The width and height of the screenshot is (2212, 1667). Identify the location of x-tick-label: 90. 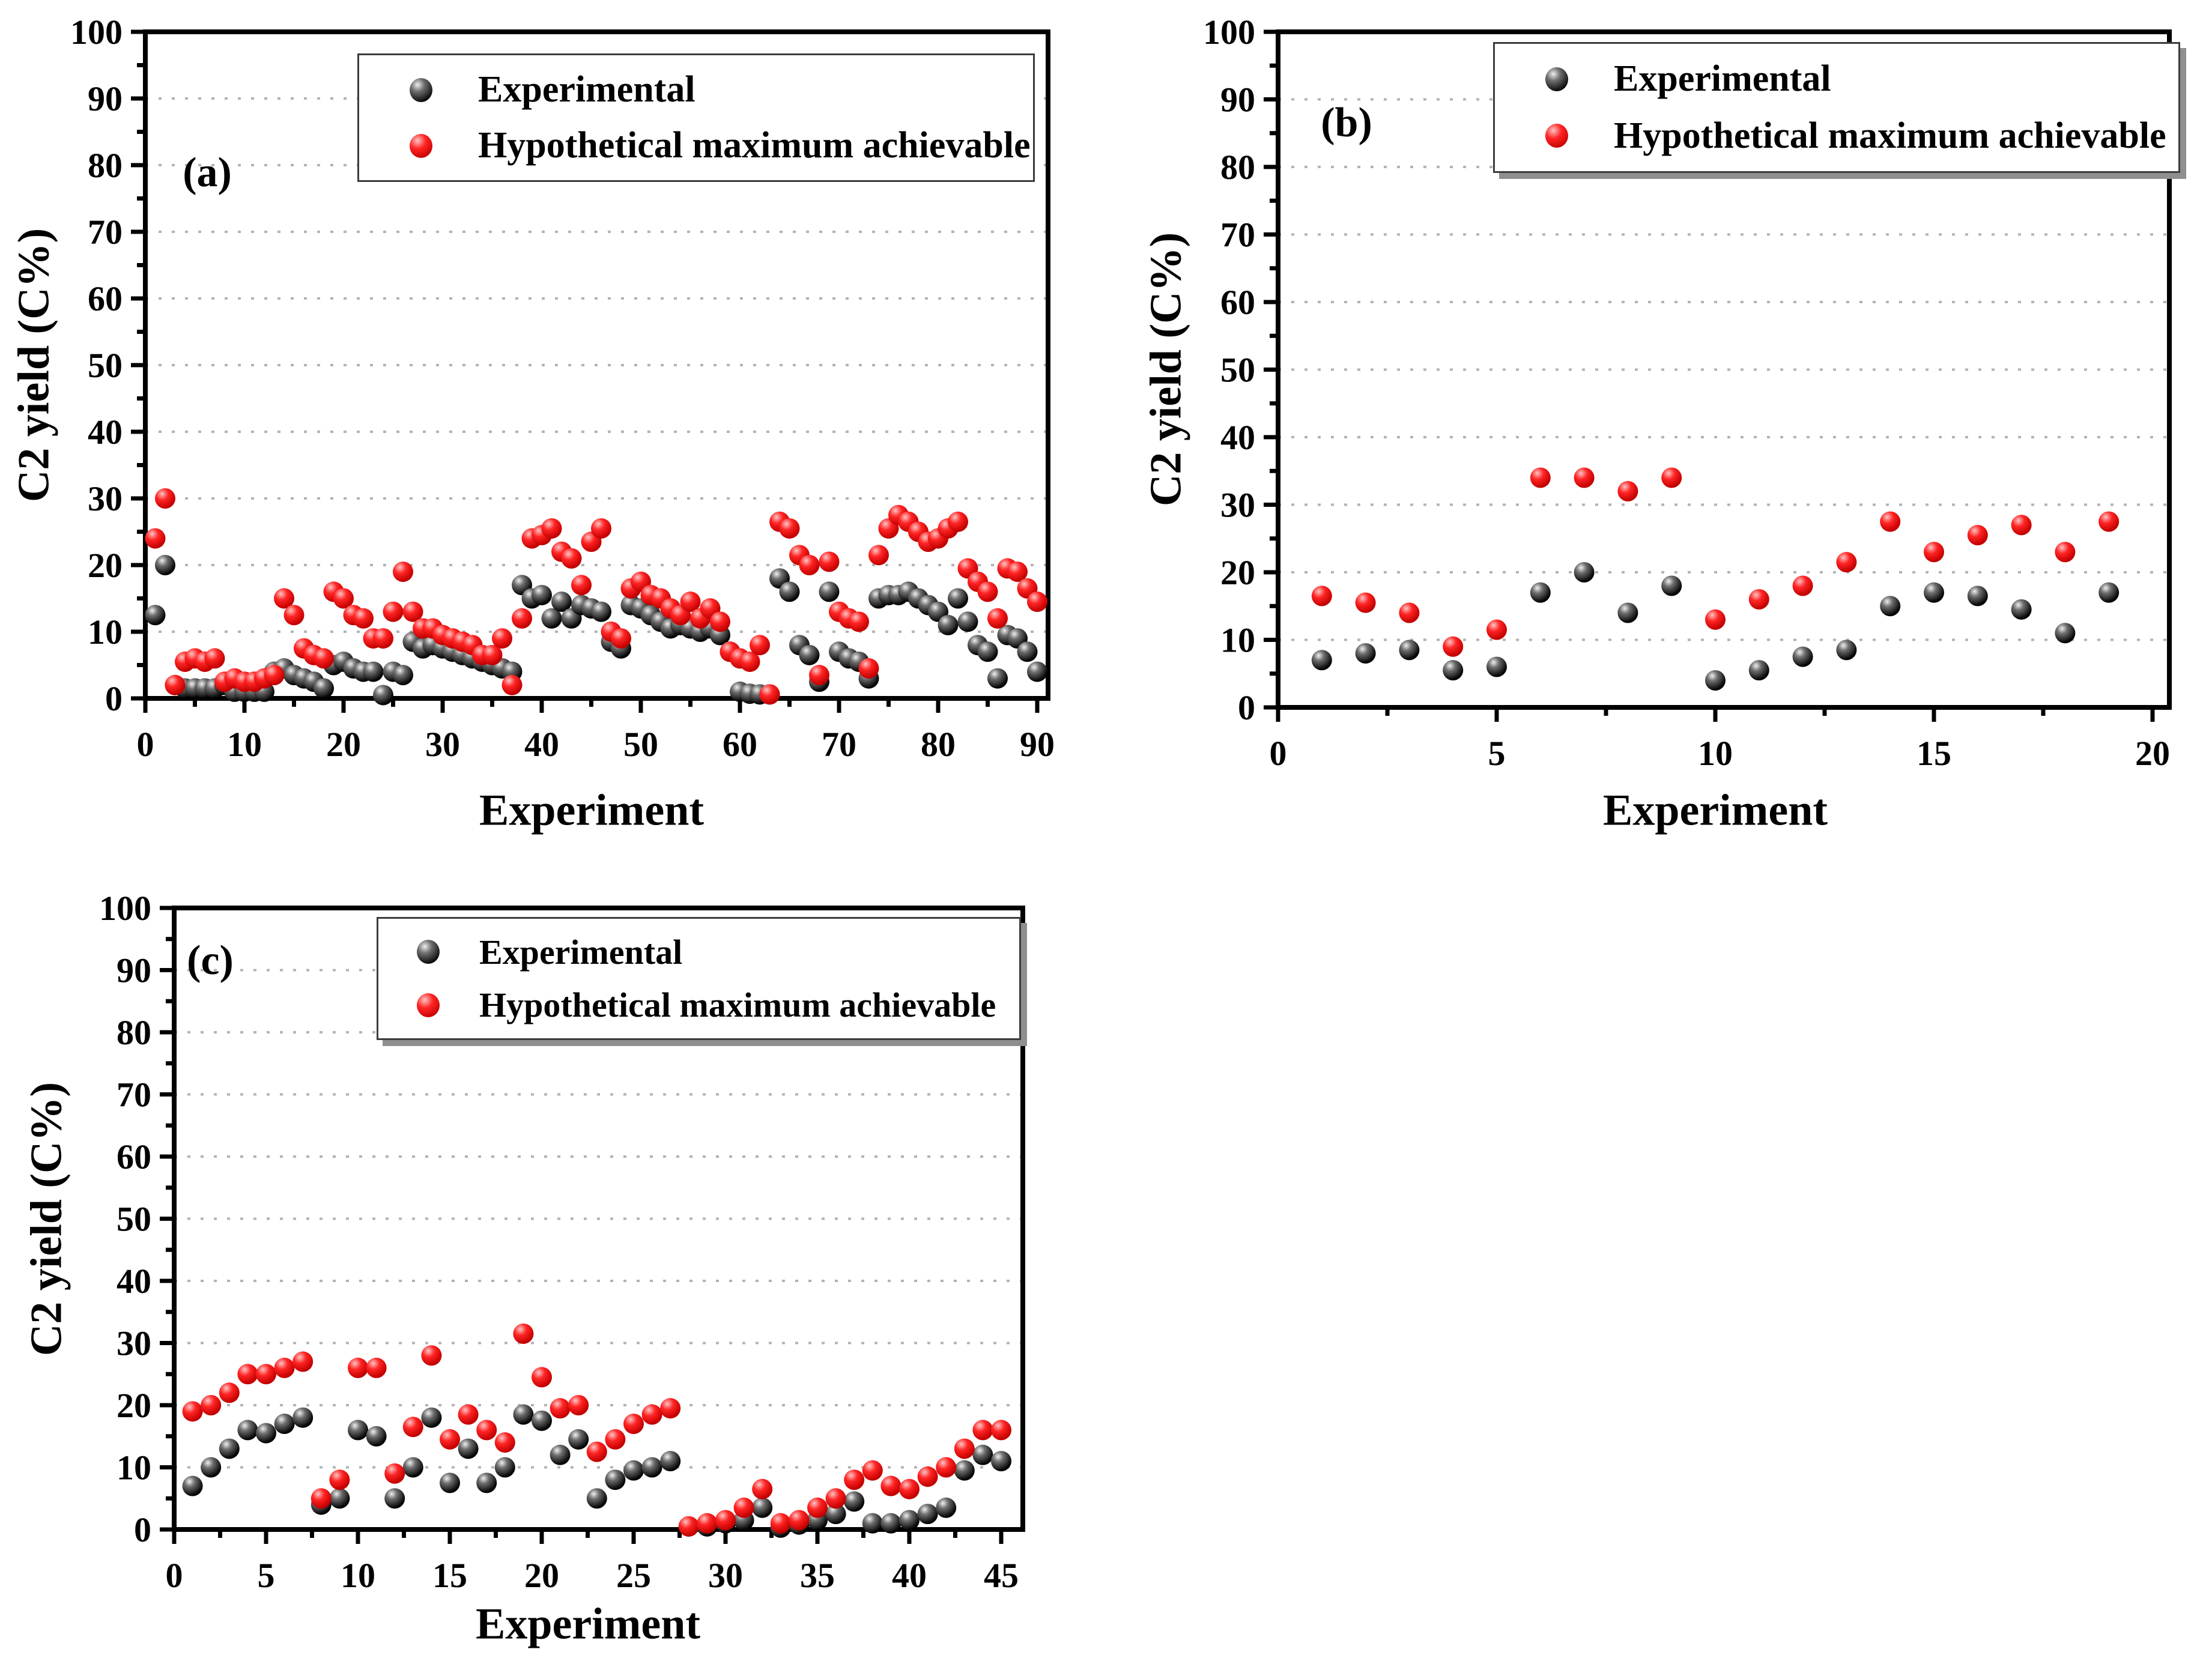
(1038, 744).